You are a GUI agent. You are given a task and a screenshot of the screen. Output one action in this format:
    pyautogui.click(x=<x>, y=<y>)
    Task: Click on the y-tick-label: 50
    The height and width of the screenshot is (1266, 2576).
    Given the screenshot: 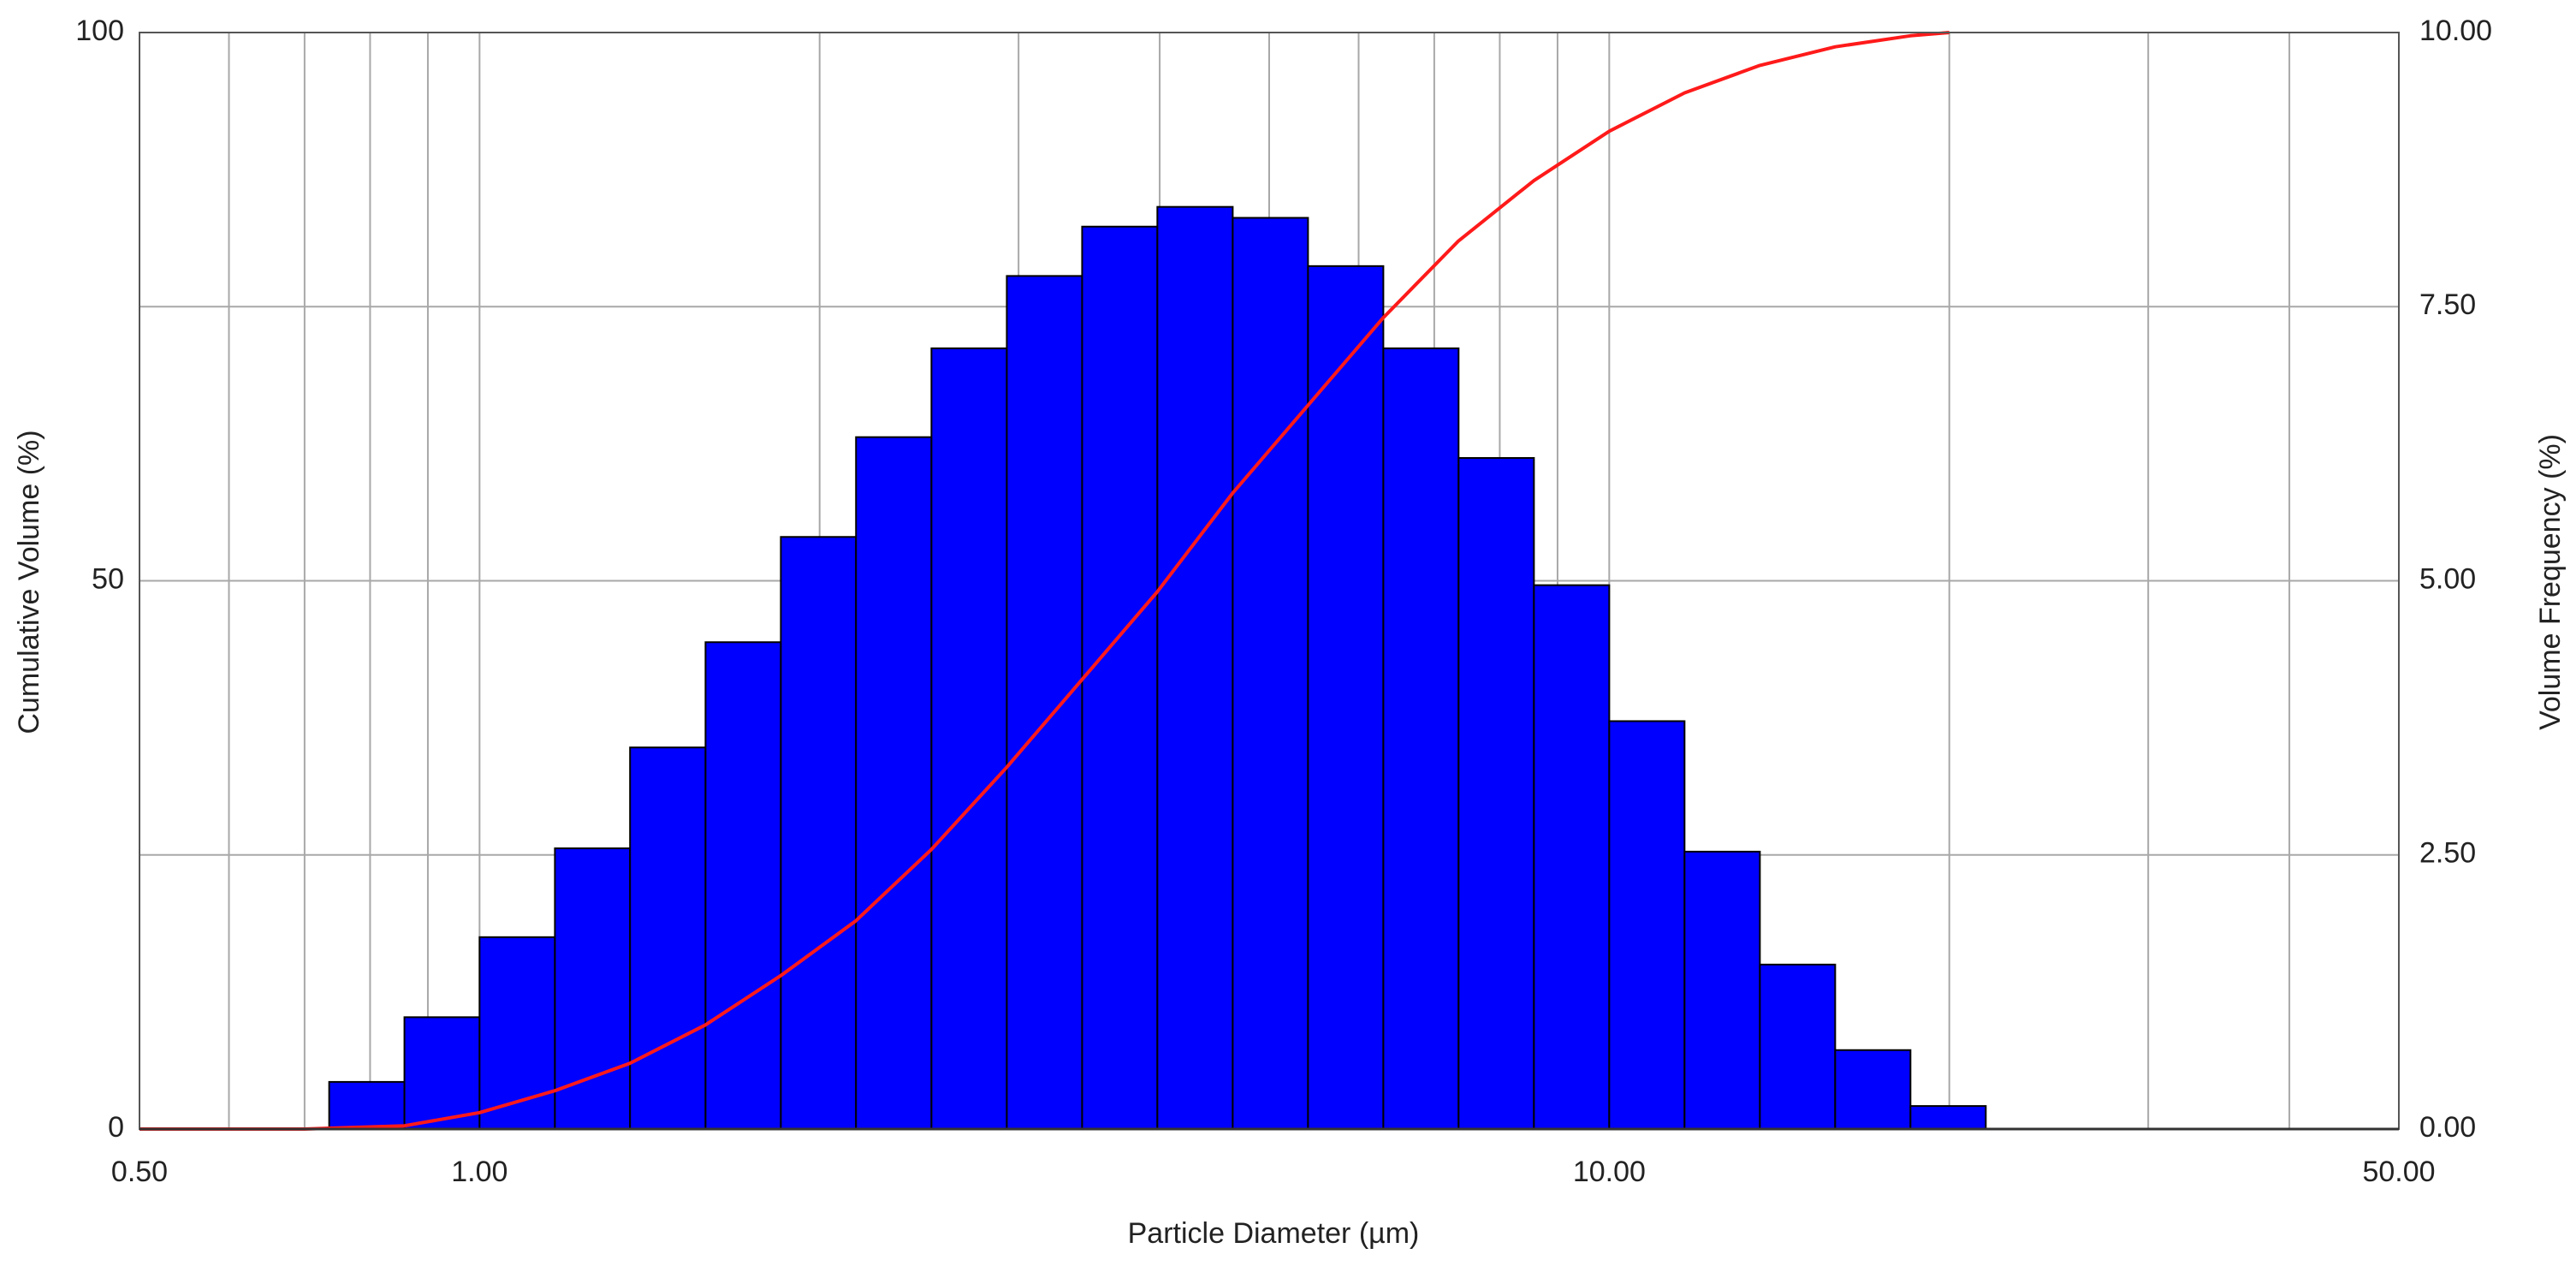 What is the action you would take?
    pyautogui.click(x=108, y=578)
    